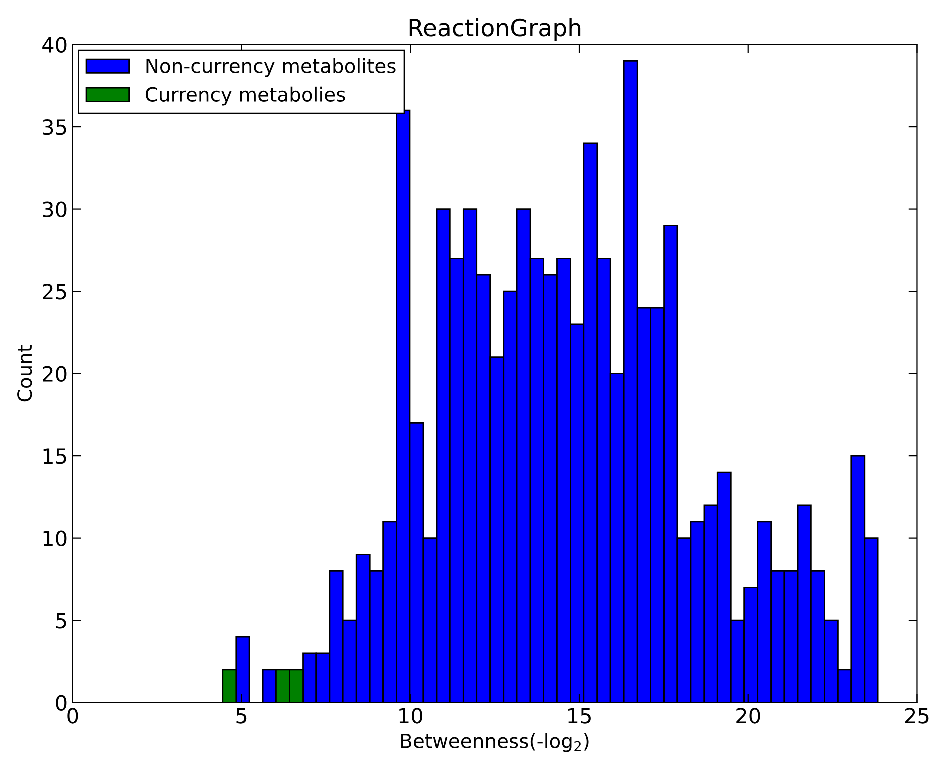 The image size is (935, 759). What do you see at coordinates (55, 210) in the screenshot?
I see `y-tick-label: 30` at bounding box center [55, 210].